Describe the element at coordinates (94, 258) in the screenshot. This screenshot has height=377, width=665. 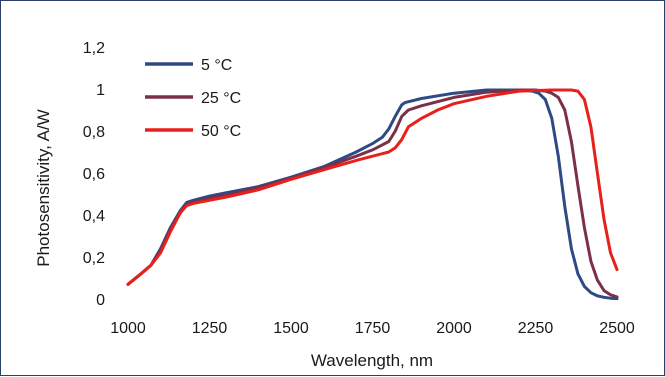
I see `y-tick-label: 0,2` at that location.